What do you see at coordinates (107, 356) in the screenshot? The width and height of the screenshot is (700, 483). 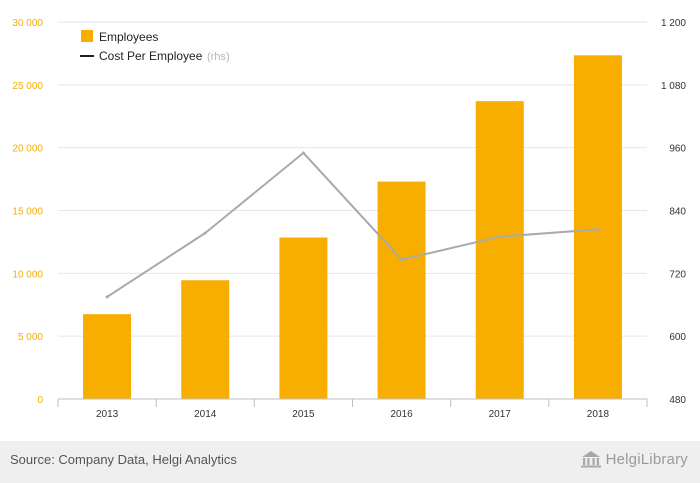 I see `bar-employees-2013` at bounding box center [107, 356].